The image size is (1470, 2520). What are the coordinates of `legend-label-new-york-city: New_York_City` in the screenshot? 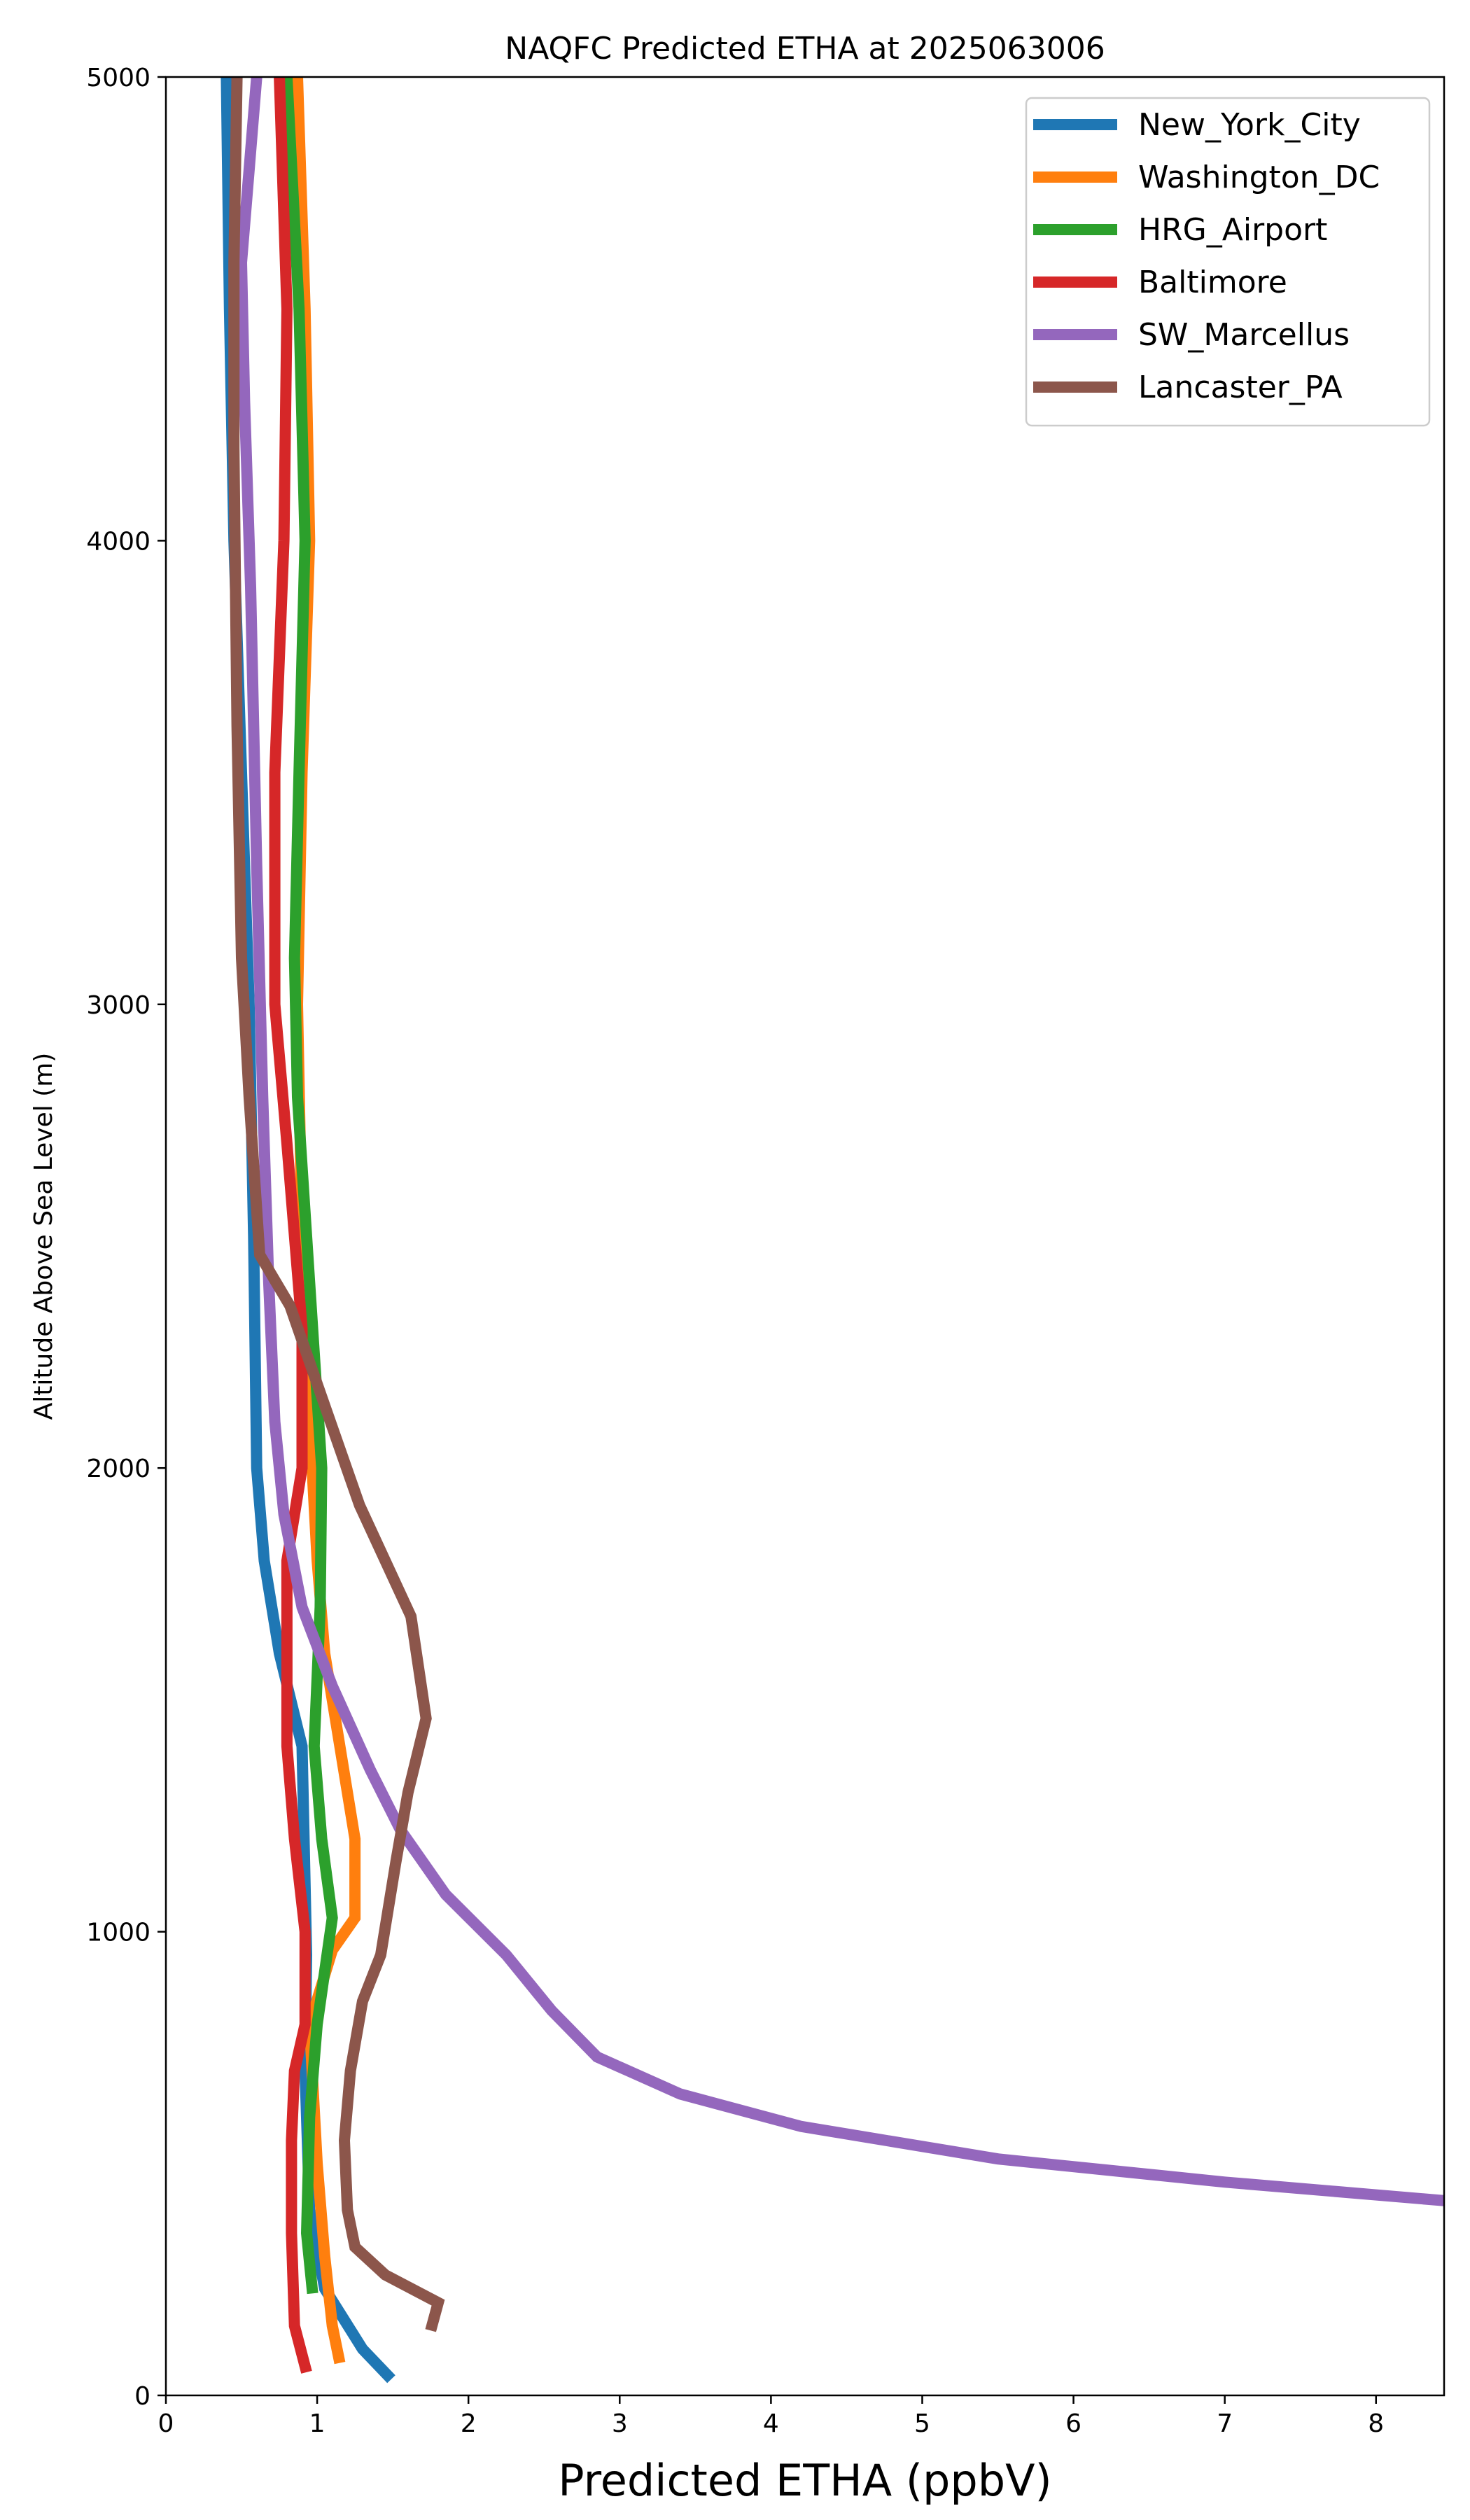 It's located at (1249, 125).